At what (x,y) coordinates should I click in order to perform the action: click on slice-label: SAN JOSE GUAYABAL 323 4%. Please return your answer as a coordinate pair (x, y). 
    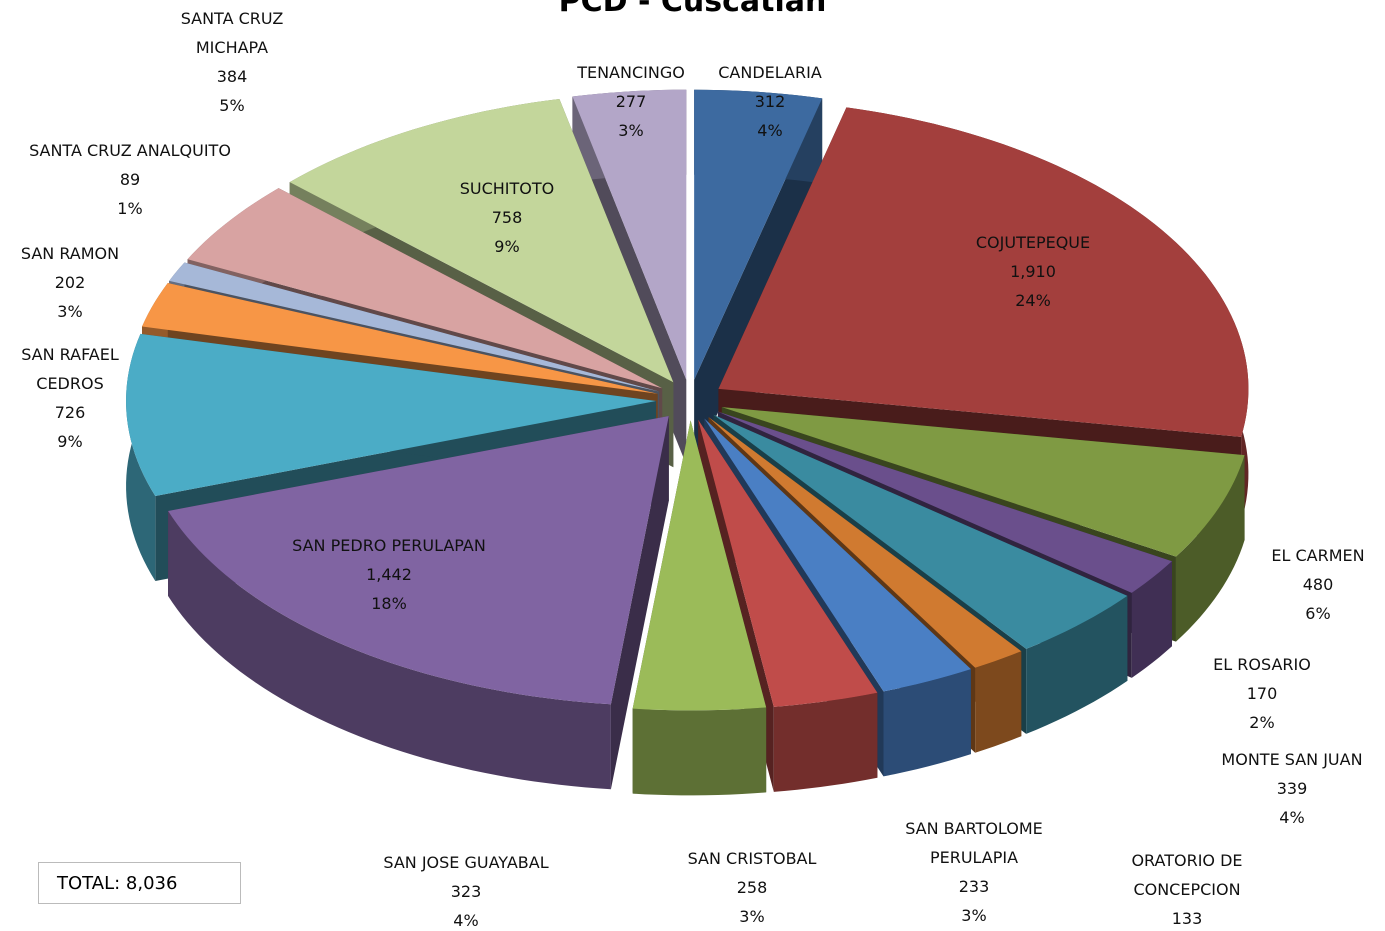
    Looking at the image, I should click on (466, 889).